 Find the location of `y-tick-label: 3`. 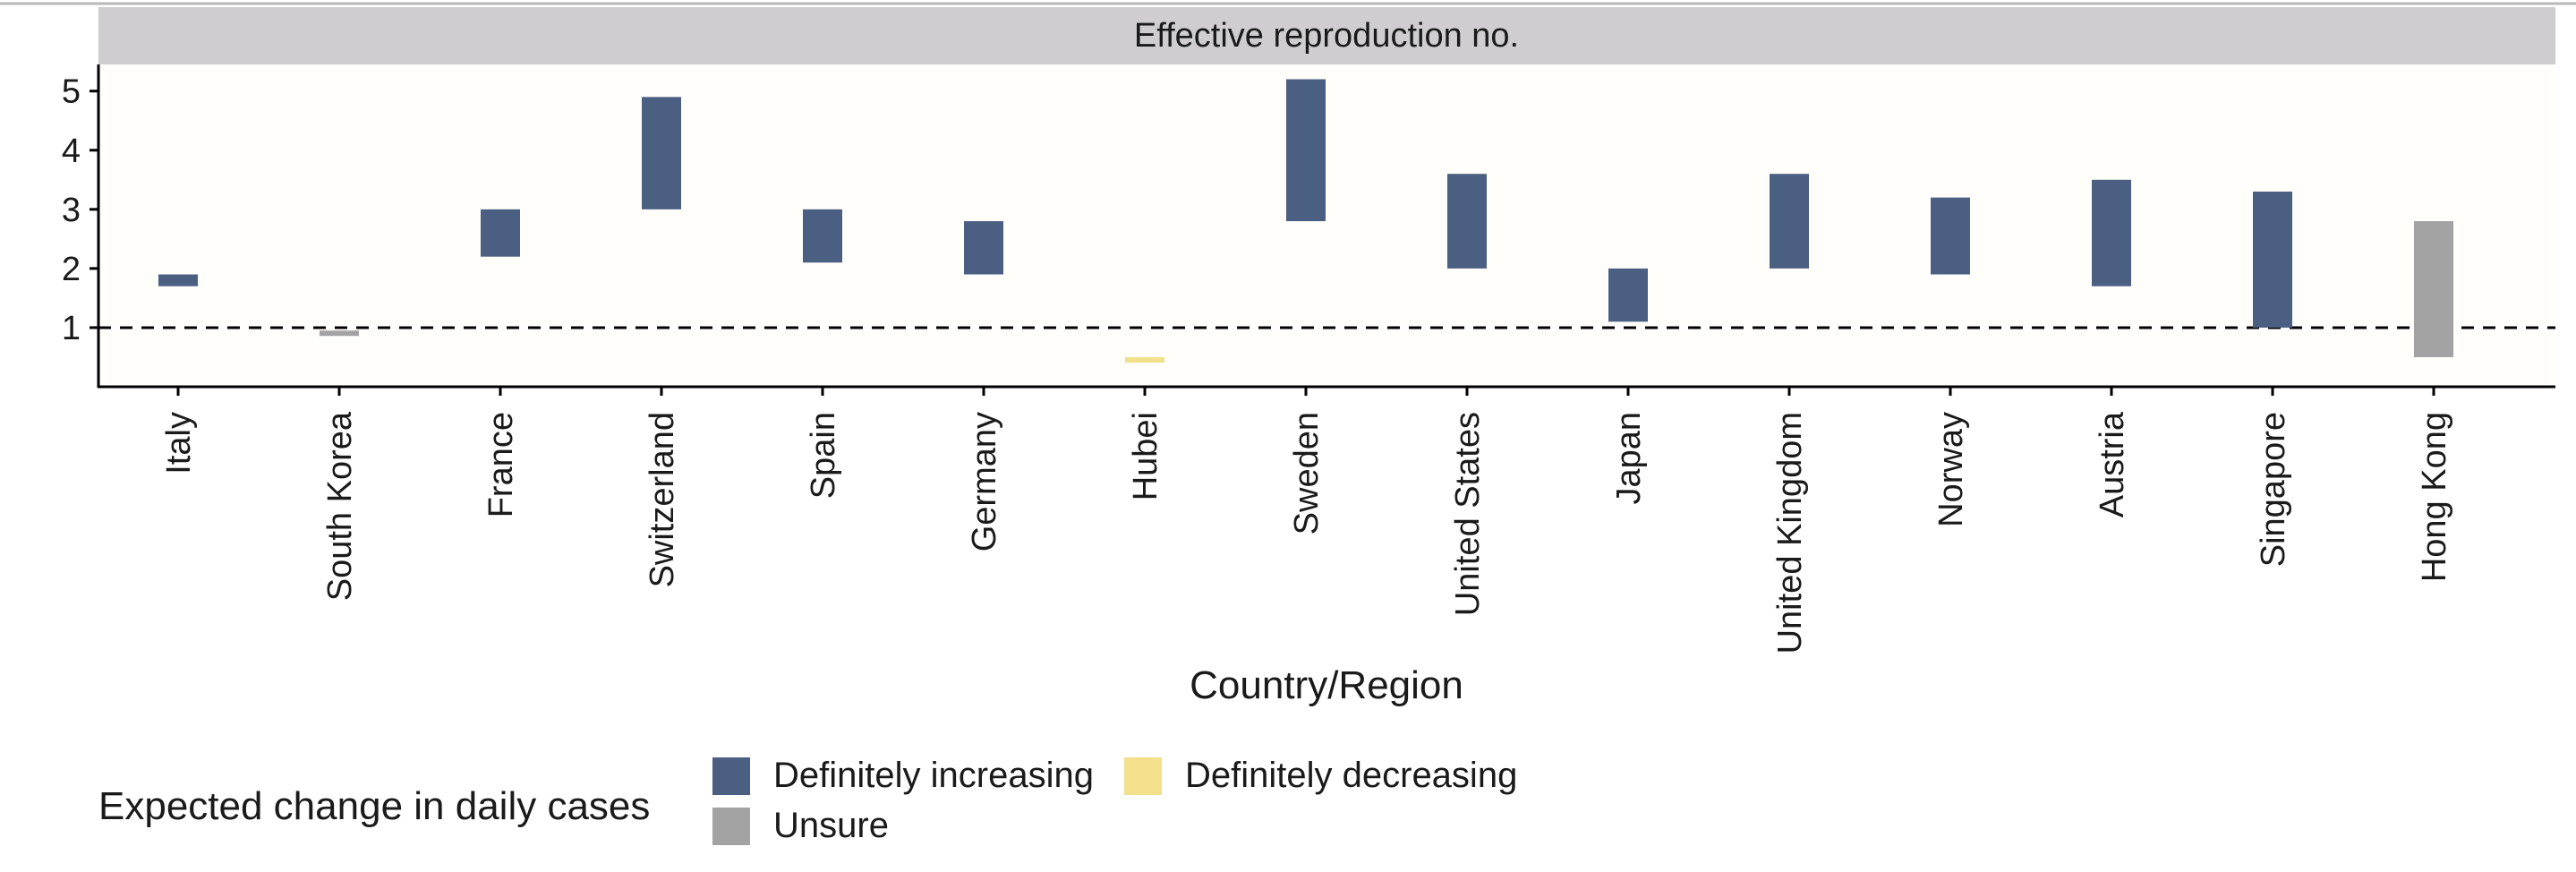

y-tick-label: 3 is located at coordinates (71, 210).